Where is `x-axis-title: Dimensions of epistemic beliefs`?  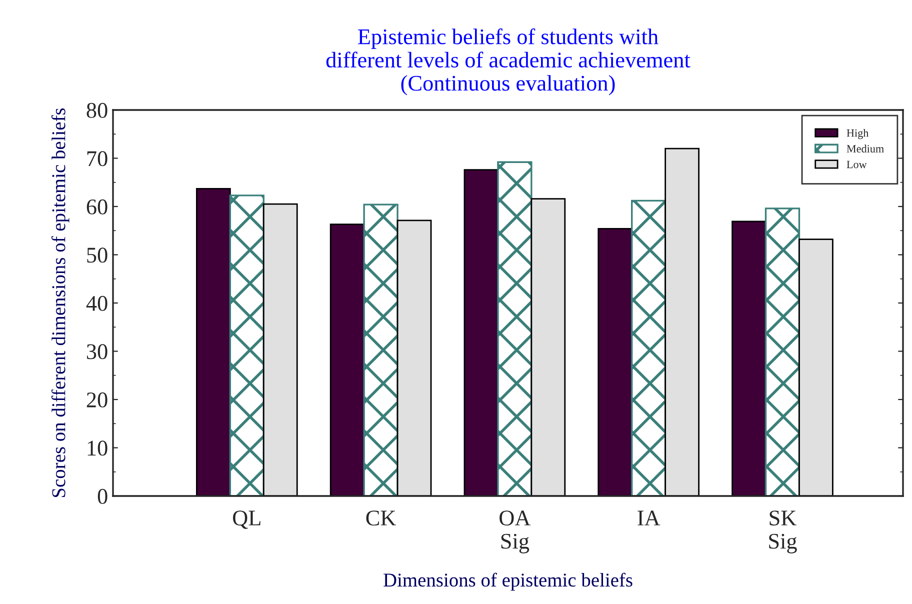 x-axis-title: Dimensions of epistemic beliefs is located at coordinates (508, 581).